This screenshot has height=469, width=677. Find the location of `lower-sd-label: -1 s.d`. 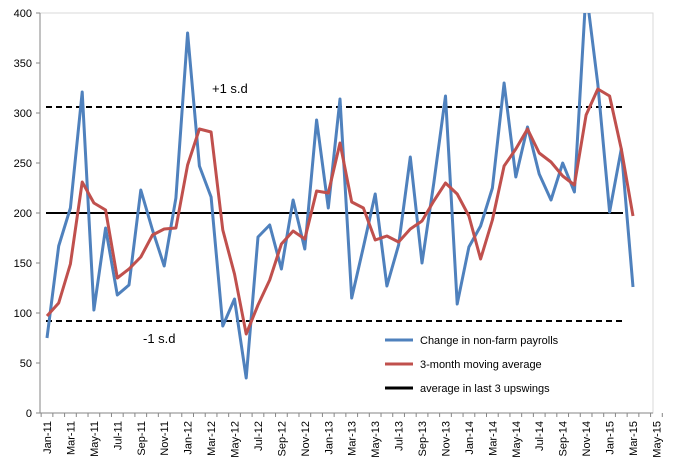

lower-sd-label: -1 s.d is located at coordinates (159, 338).